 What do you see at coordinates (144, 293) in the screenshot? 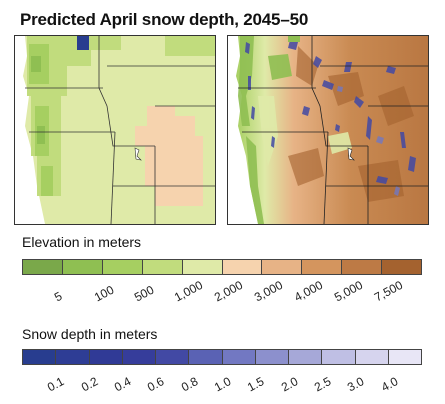
I see `elevation-tick-label: 500` at bounding box center [144, 293].